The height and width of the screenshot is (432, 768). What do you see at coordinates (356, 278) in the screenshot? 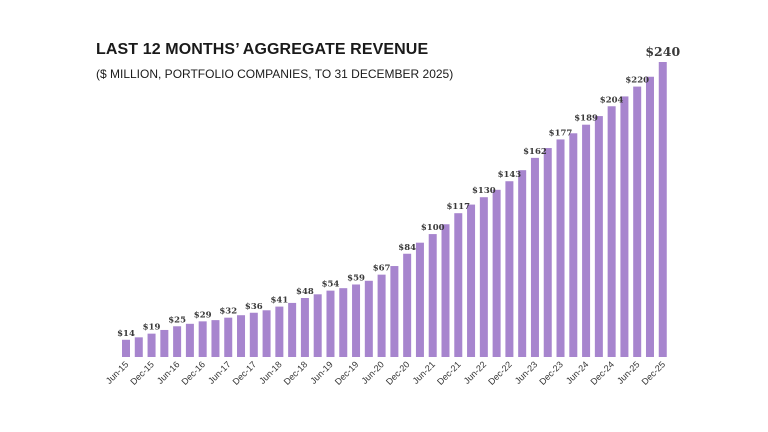
I see `data-label: $59` at bounding box center [356, 278].